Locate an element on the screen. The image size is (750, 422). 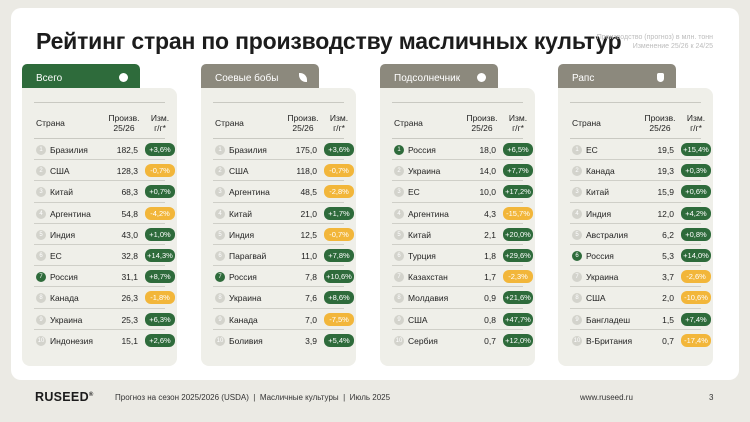
table-row: 9 Бангладеш 1,5 +7,4% is located at coordinates (640, 319).